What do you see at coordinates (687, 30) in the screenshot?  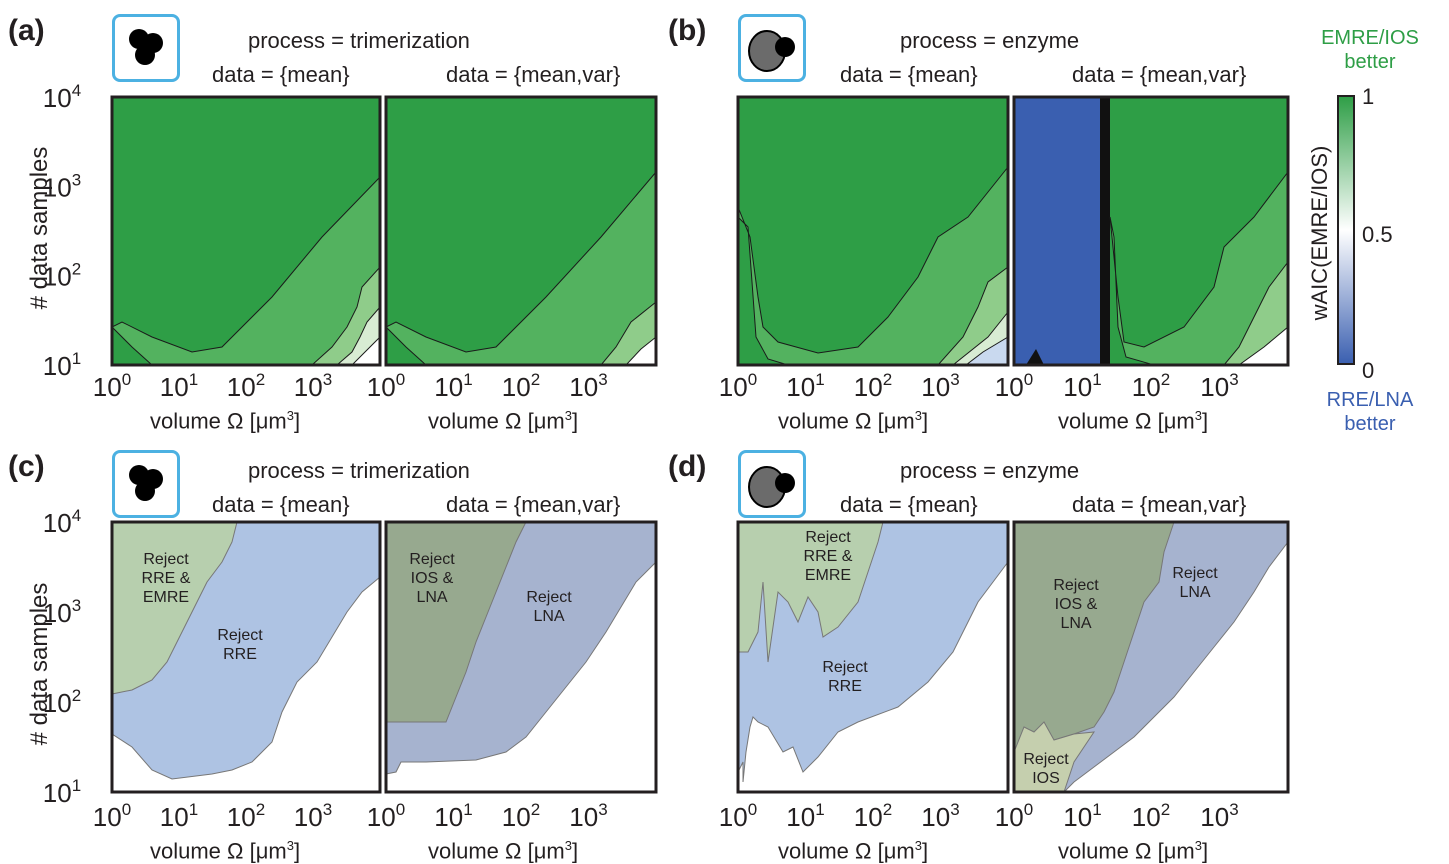 I see `panel-label-b: (b)` at bounding box center [687, 30].